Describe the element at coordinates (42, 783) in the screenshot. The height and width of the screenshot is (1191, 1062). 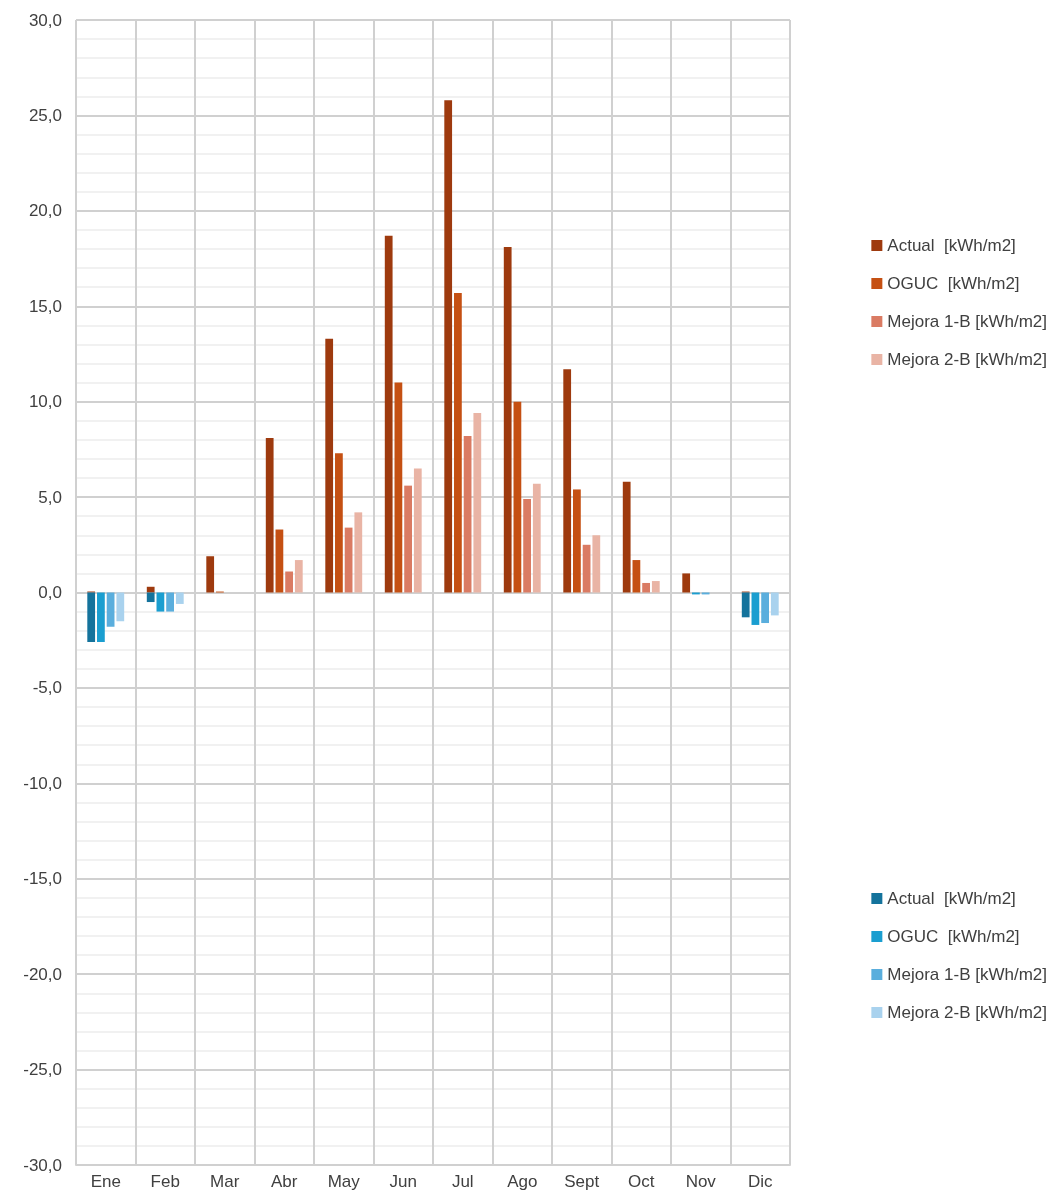
I see `y-tick-label: -10,0` at that location.